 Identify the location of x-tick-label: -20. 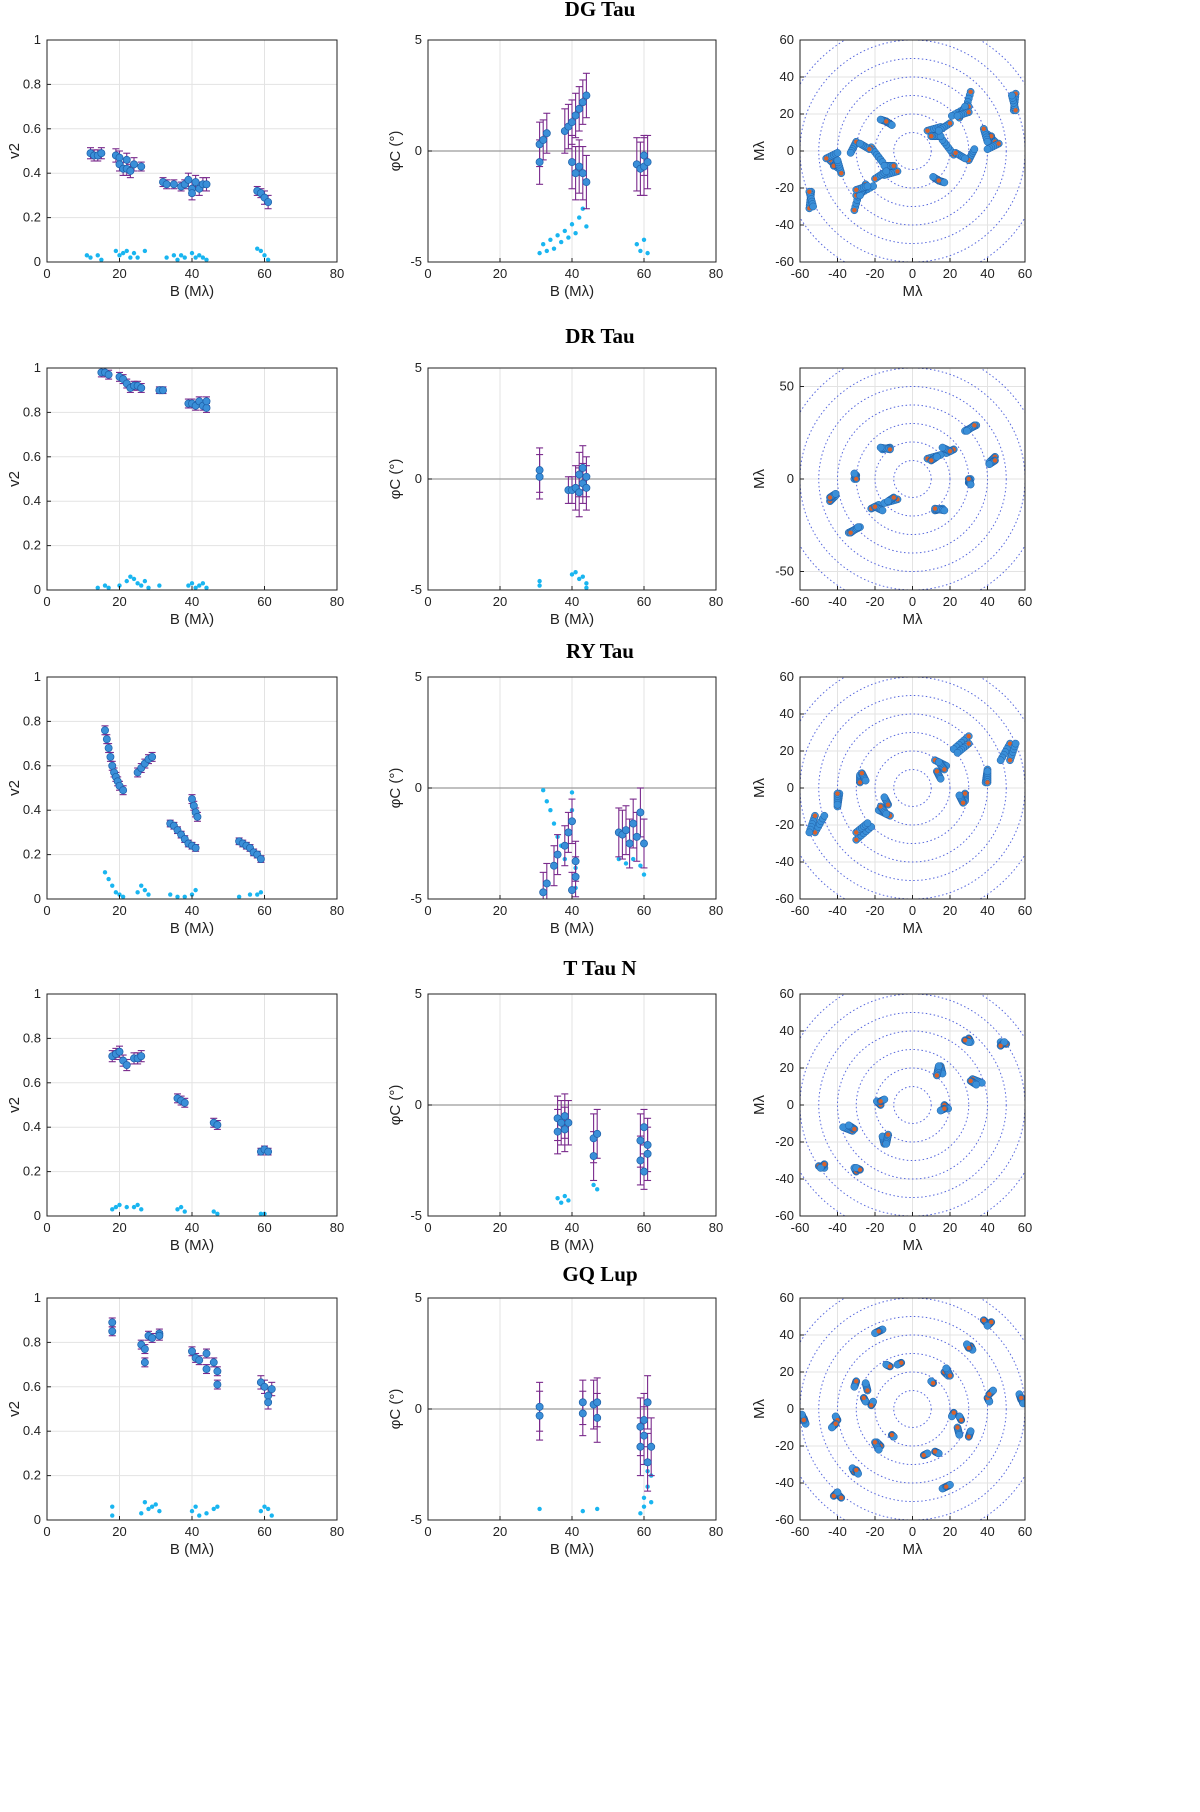
(875, 910).